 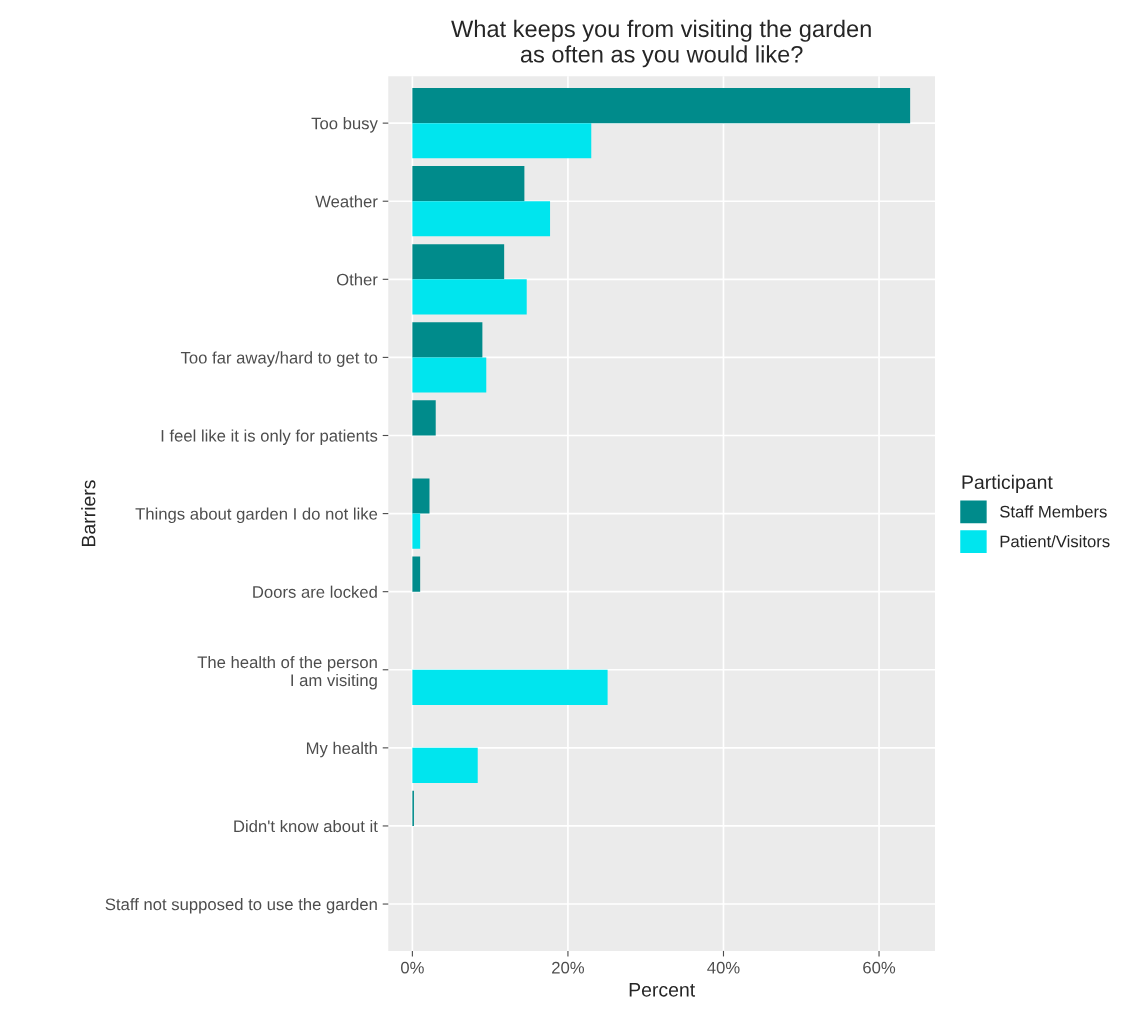 What do you see at coordinates (1053, 511) in the screenshot?
I see `legend-label: Staff Members` at bounding box center [1053, 511].